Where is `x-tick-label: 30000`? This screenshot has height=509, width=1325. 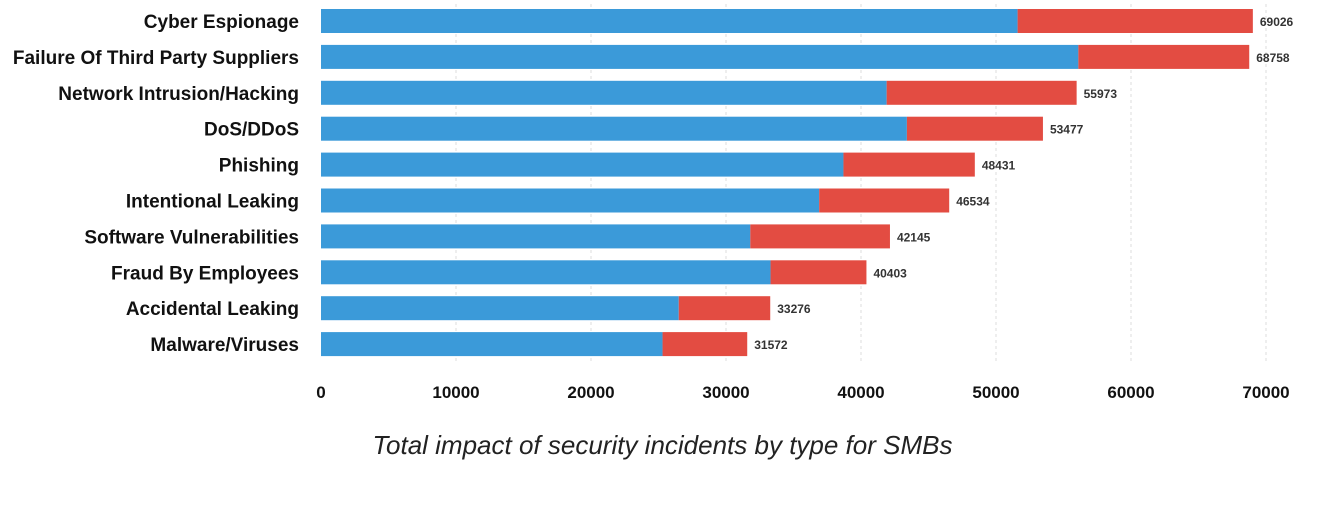
x-tick-label: 30000 is located at coordinates (725, 392).